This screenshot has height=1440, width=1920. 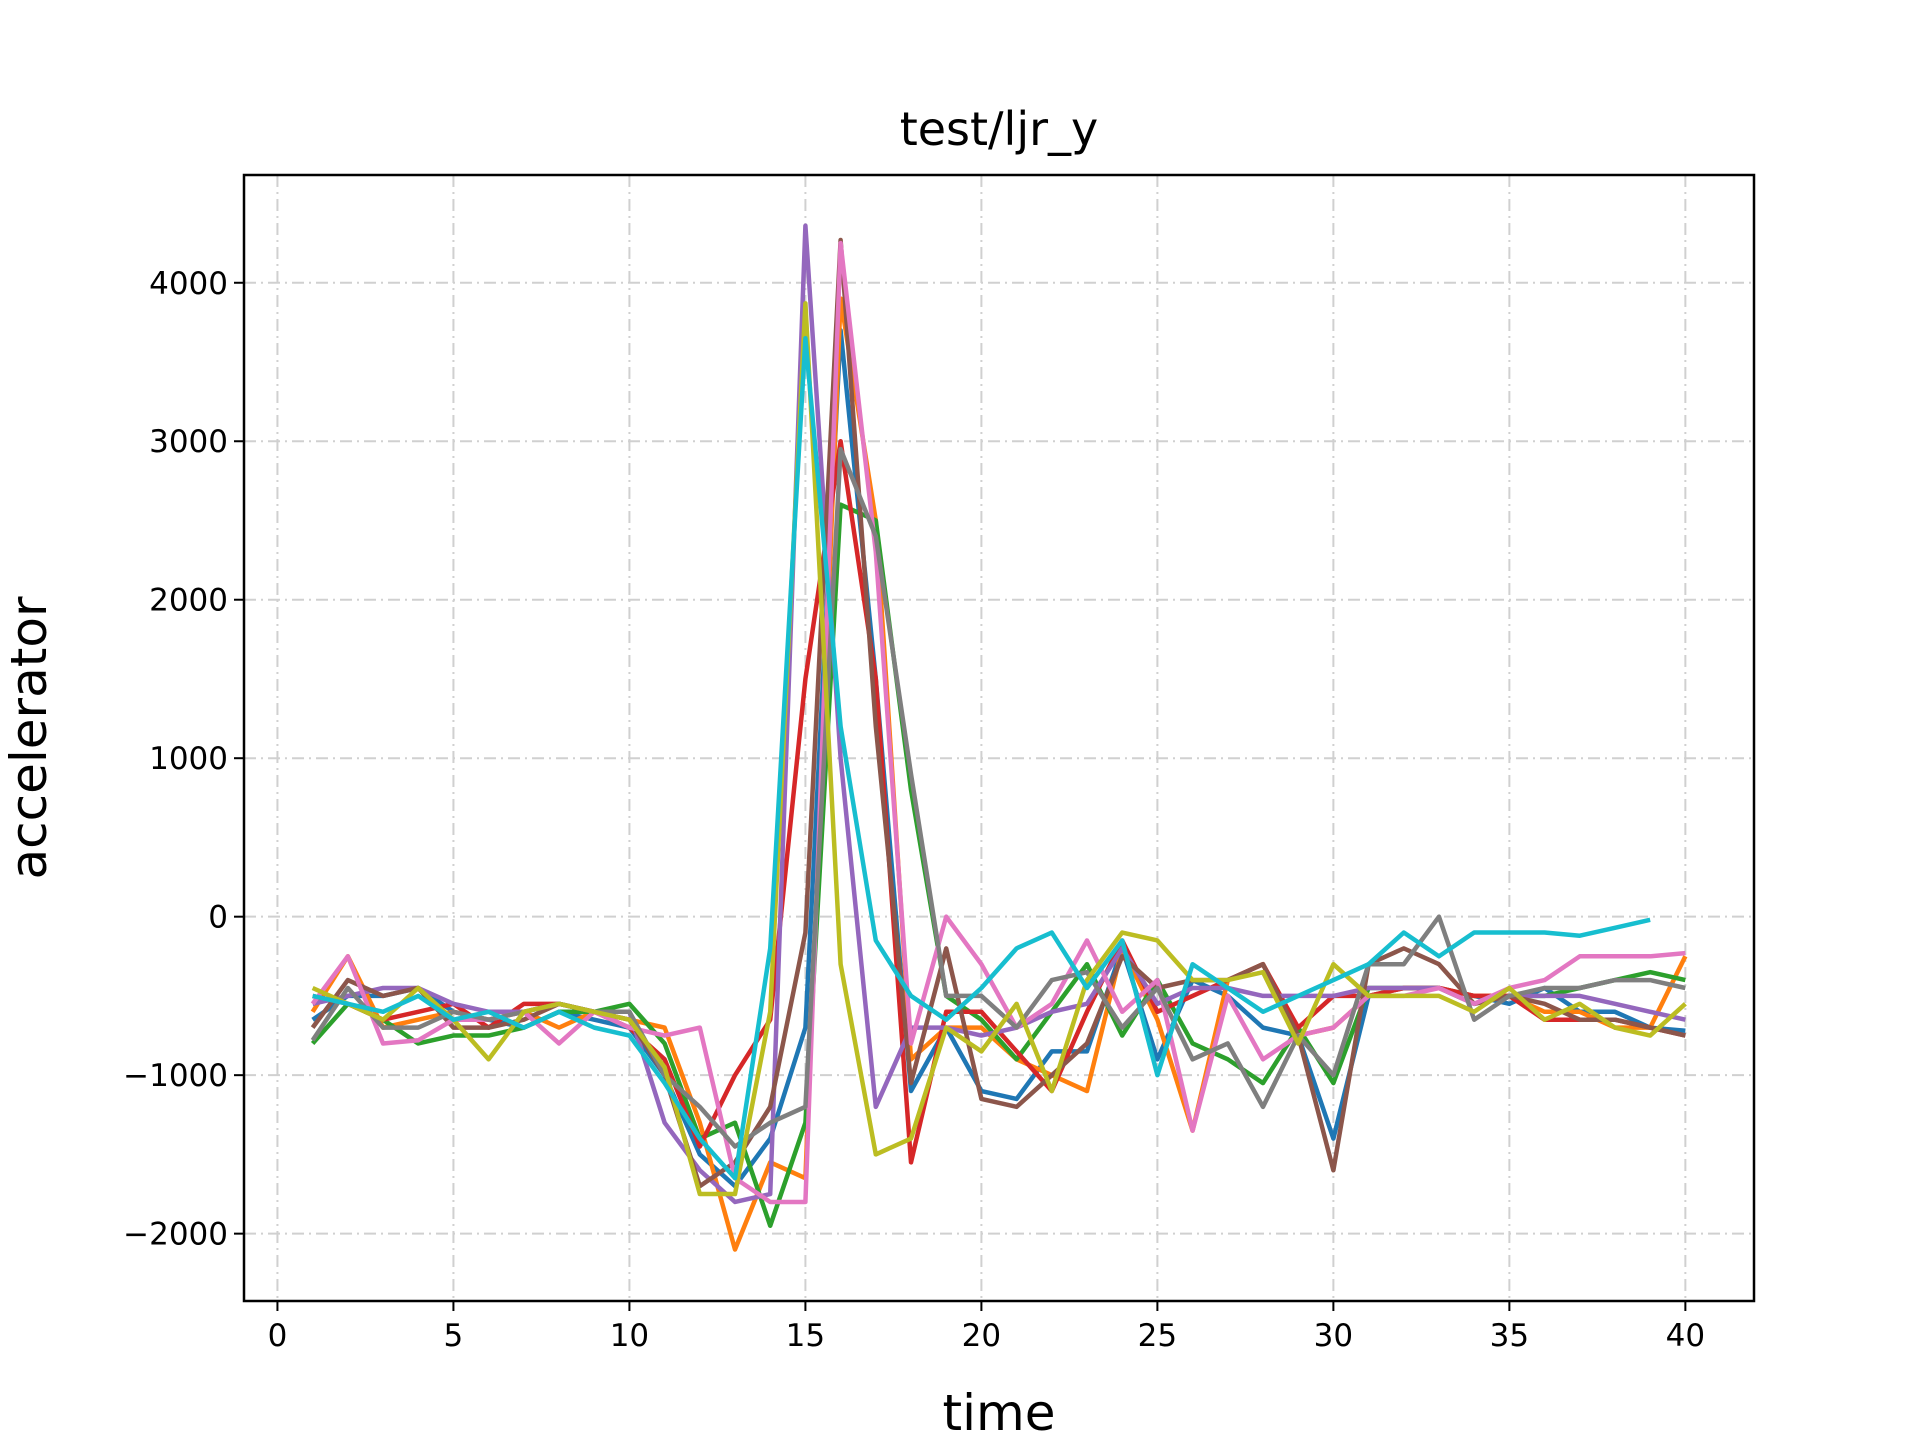 What do you see at coordinates (999, 129) in the screenshot?
I see `chart-title: test/ljr_y` at bounding box center [999, 129].